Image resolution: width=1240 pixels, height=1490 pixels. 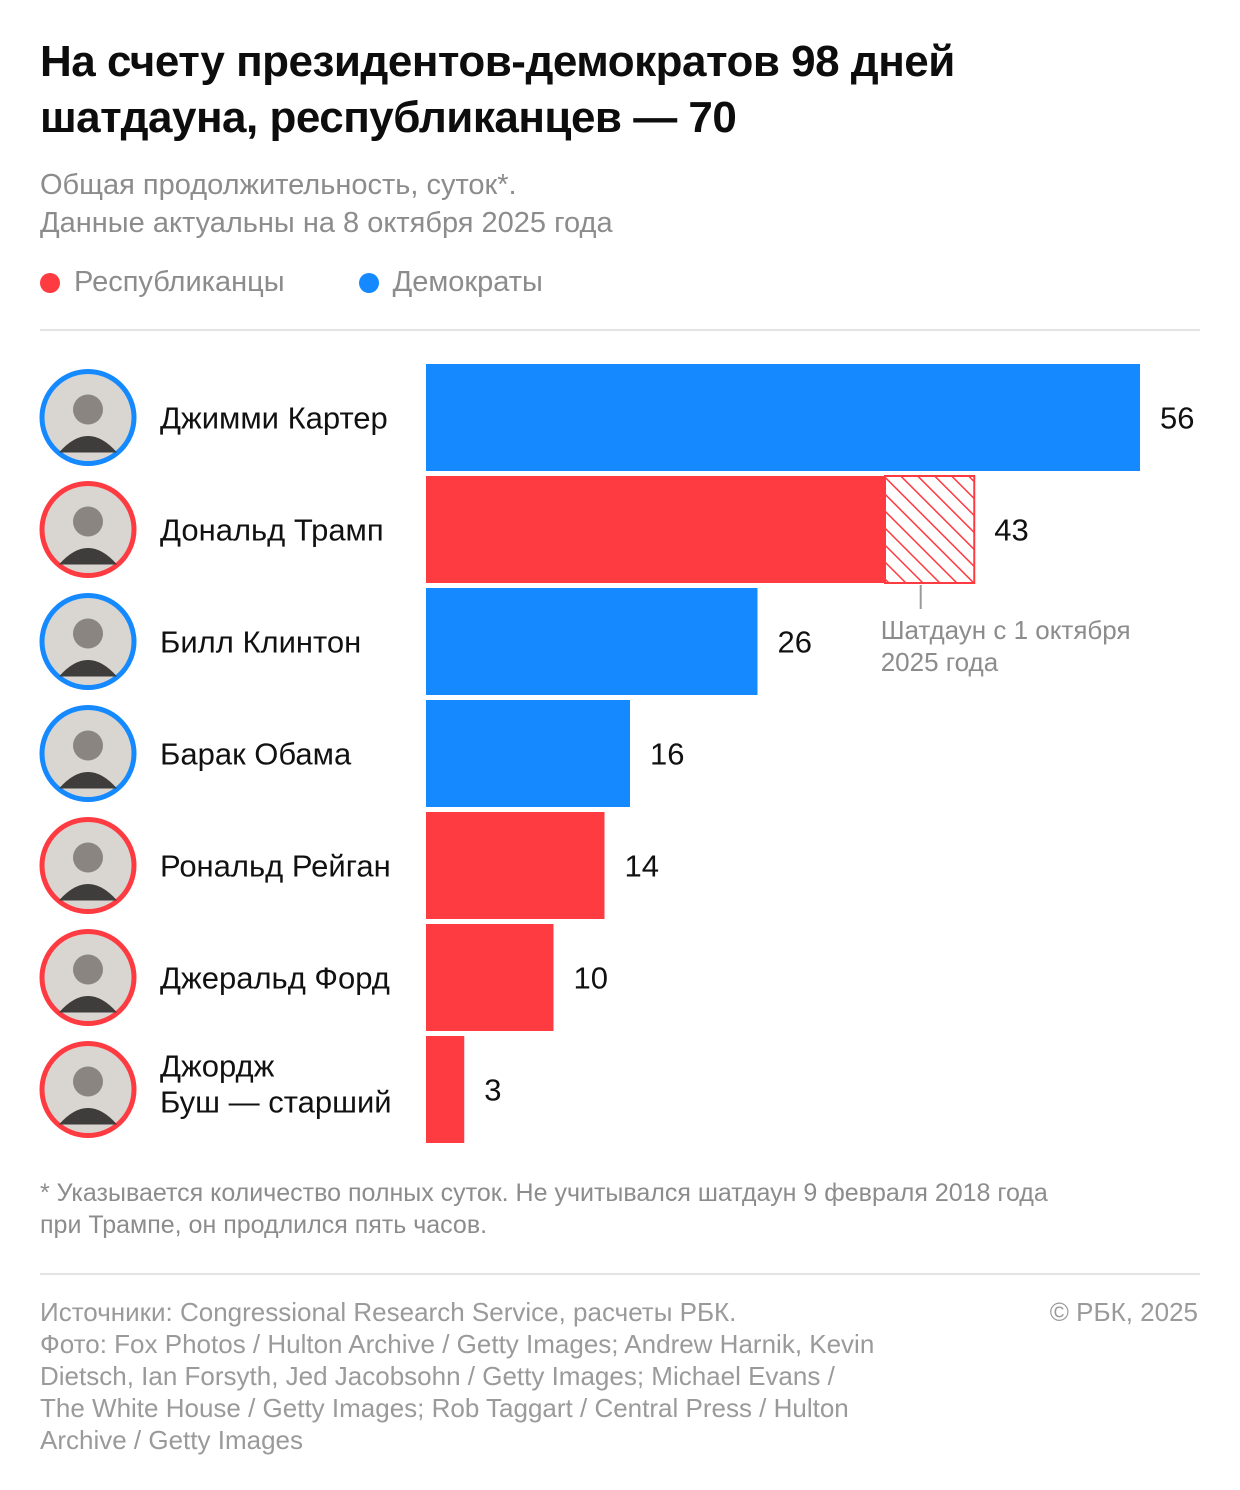 What do you see at coordinates (642, 866) in the screenshot?
I see `value-label: 14` at bounding box center [642, 866].